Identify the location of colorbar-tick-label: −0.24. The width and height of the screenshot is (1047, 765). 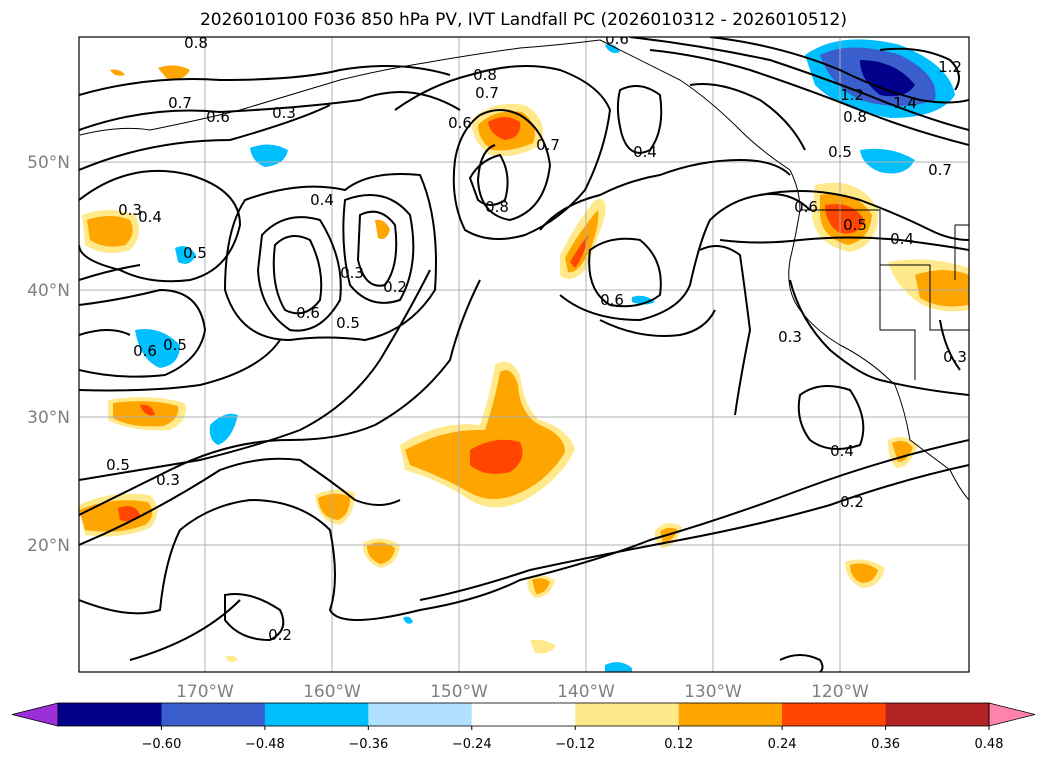
(472, 744).